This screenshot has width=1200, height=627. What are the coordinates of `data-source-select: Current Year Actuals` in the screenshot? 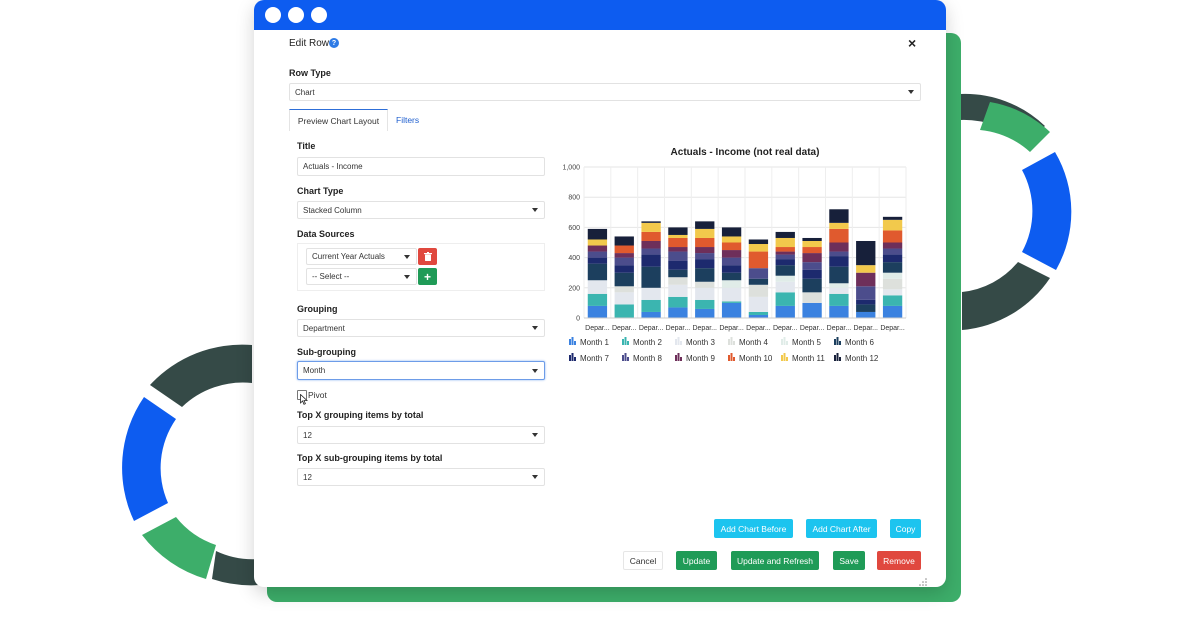 It's located at (361, 256).